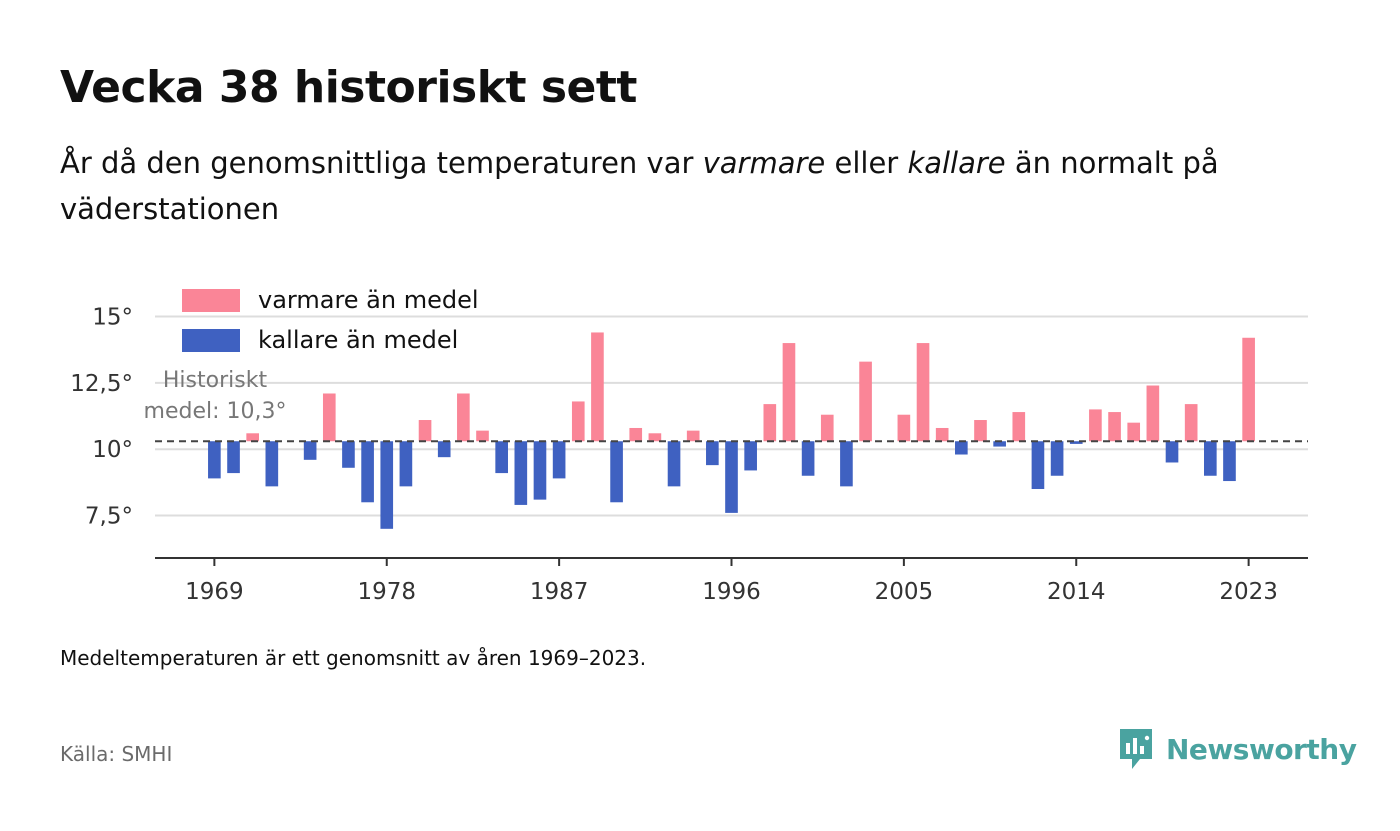 This screenshot has width=1400, height=831. Describe the element at coordinates (272, 464) in the screenshot. I see `bar-1972` at that location.